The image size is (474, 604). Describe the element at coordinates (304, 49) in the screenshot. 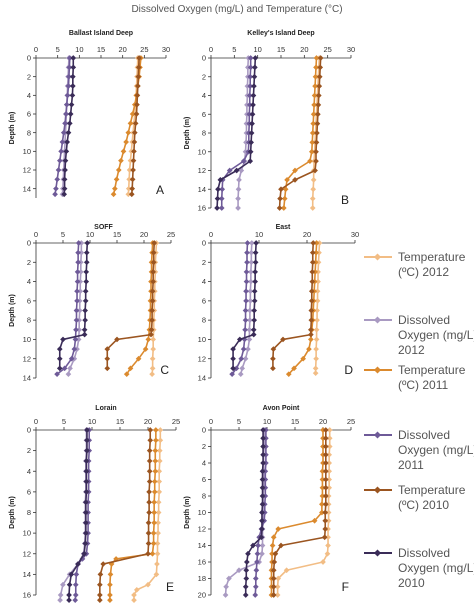

I see `x-tick-label: 20` at that location.